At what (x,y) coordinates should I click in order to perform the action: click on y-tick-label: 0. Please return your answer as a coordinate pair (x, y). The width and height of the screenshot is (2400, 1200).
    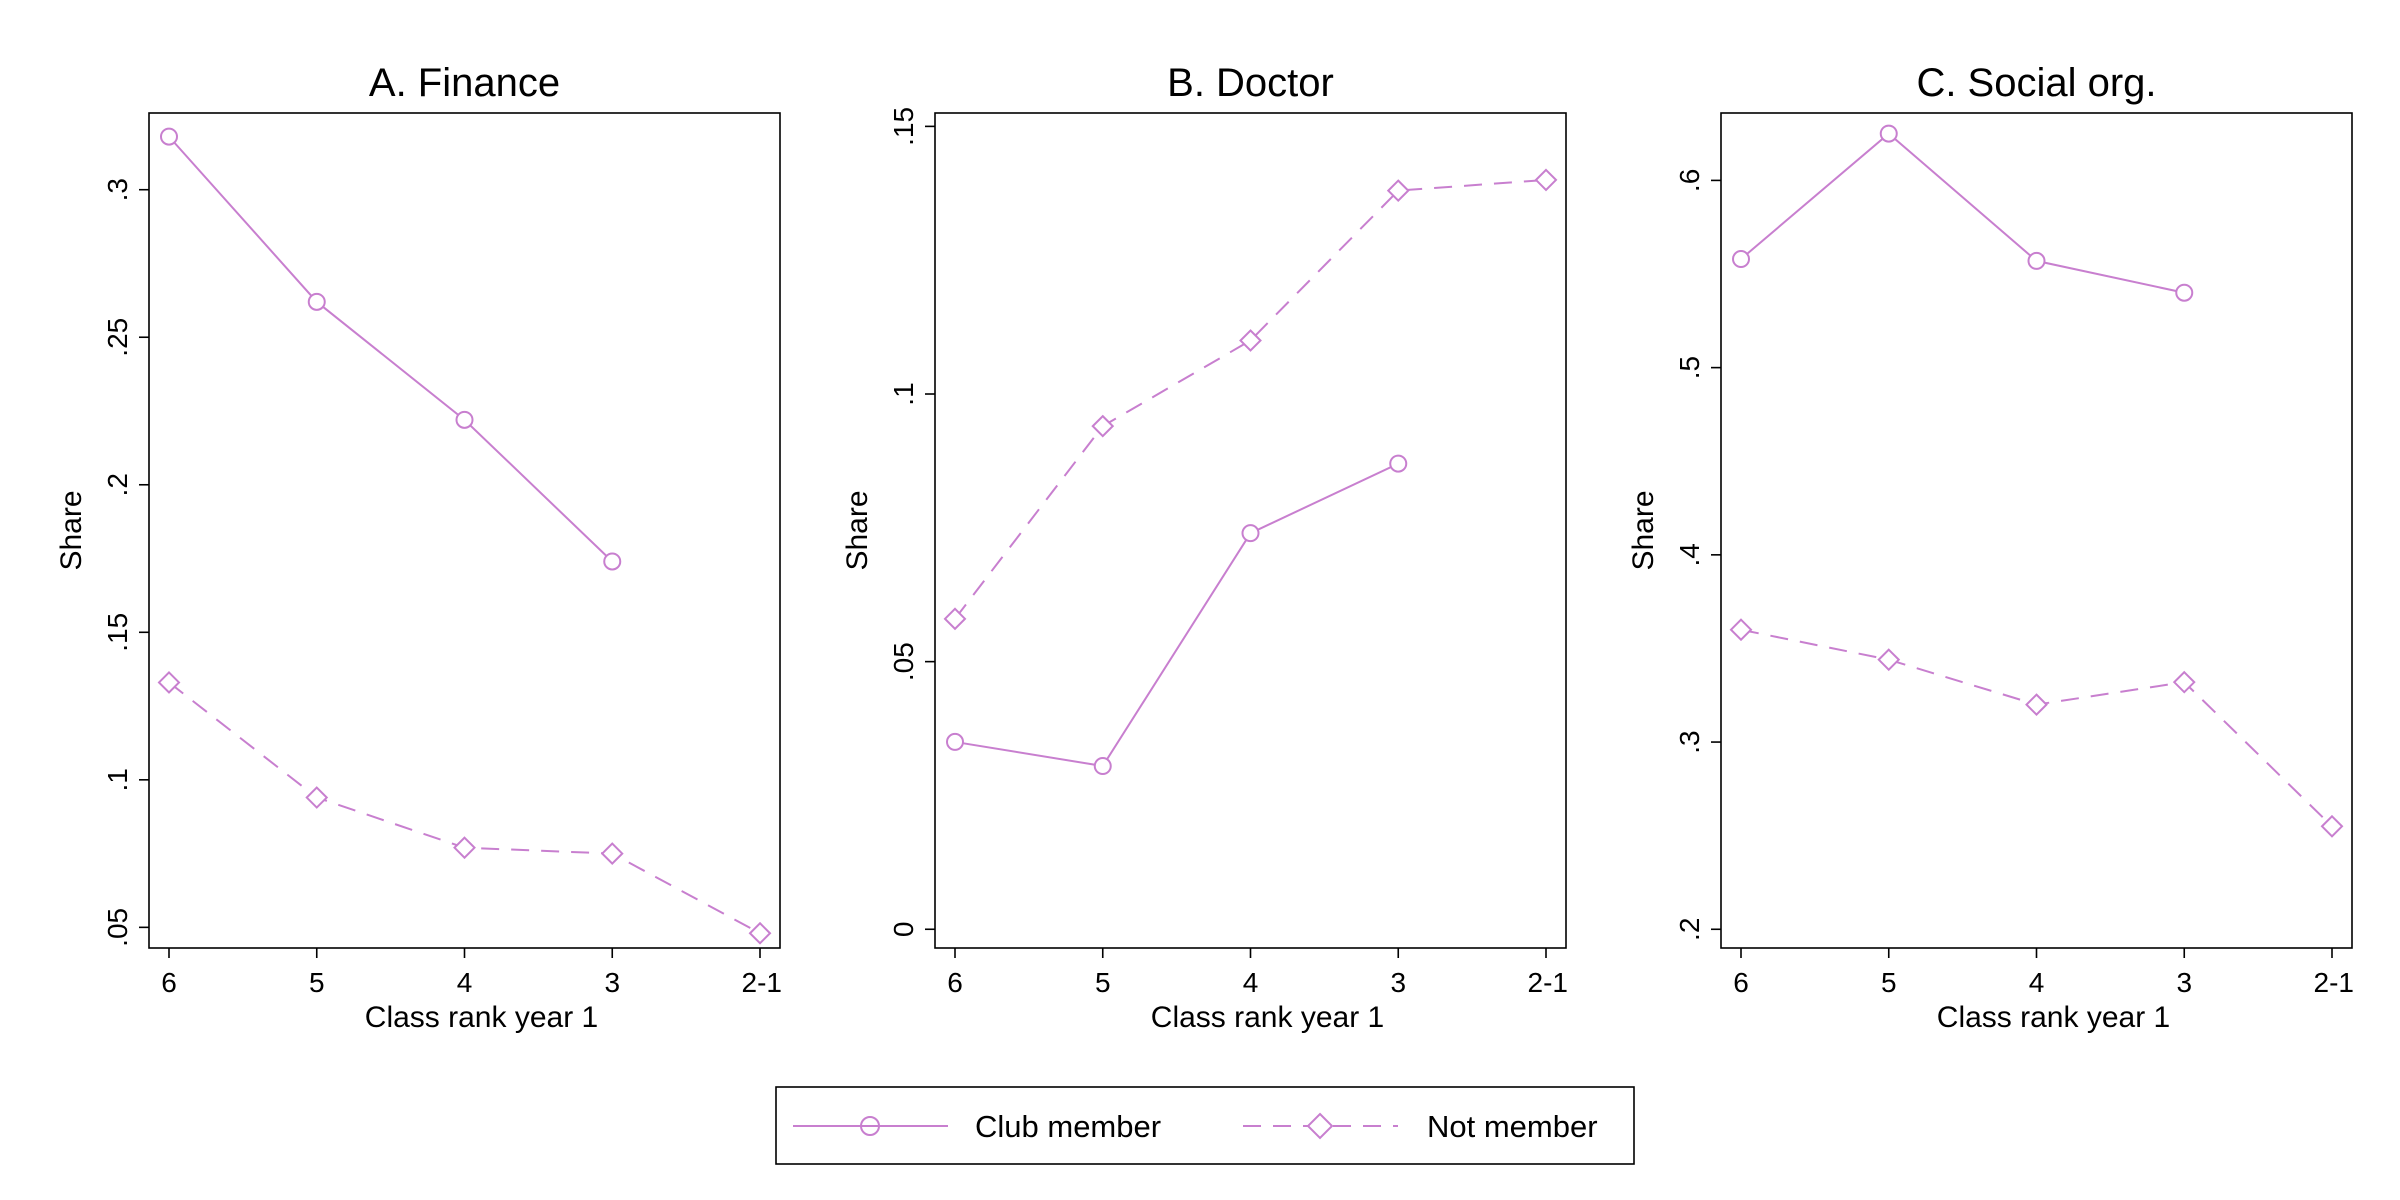
    Looking at the image, I should click on (903, 929).